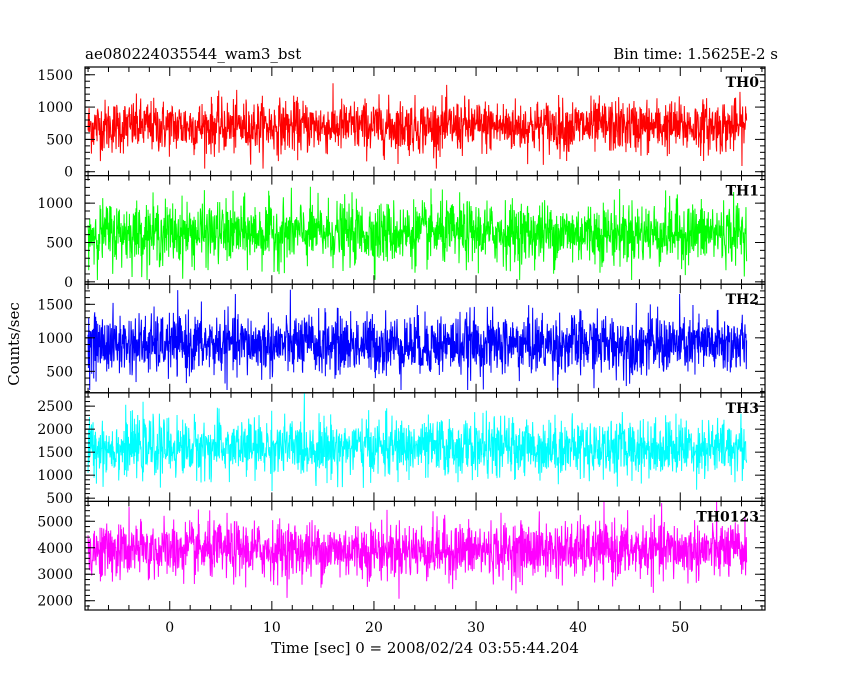  I want to click on y-tick-label: 4000, so click(55, 549).